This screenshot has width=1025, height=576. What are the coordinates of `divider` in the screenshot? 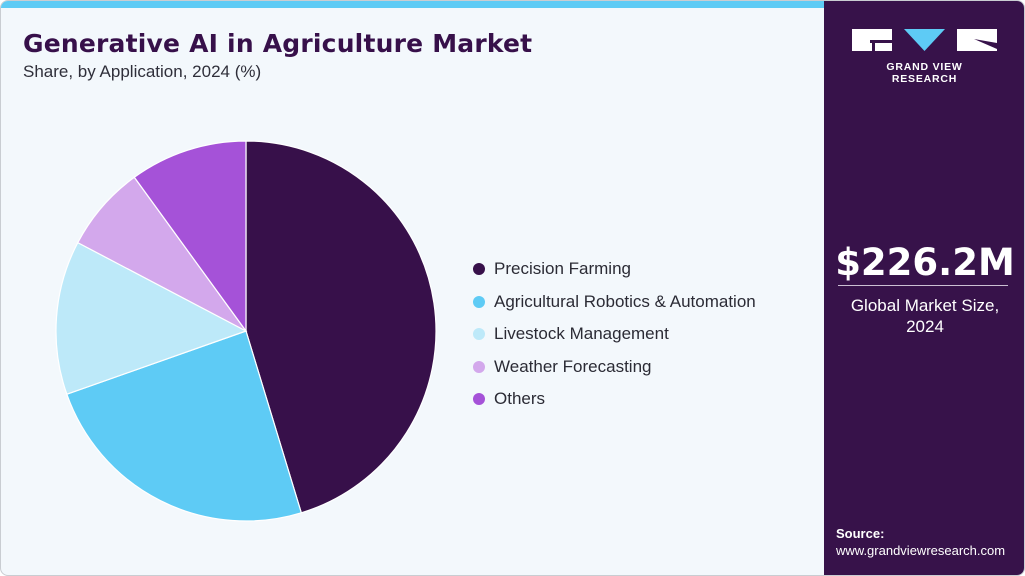 It's located at (923, 285).